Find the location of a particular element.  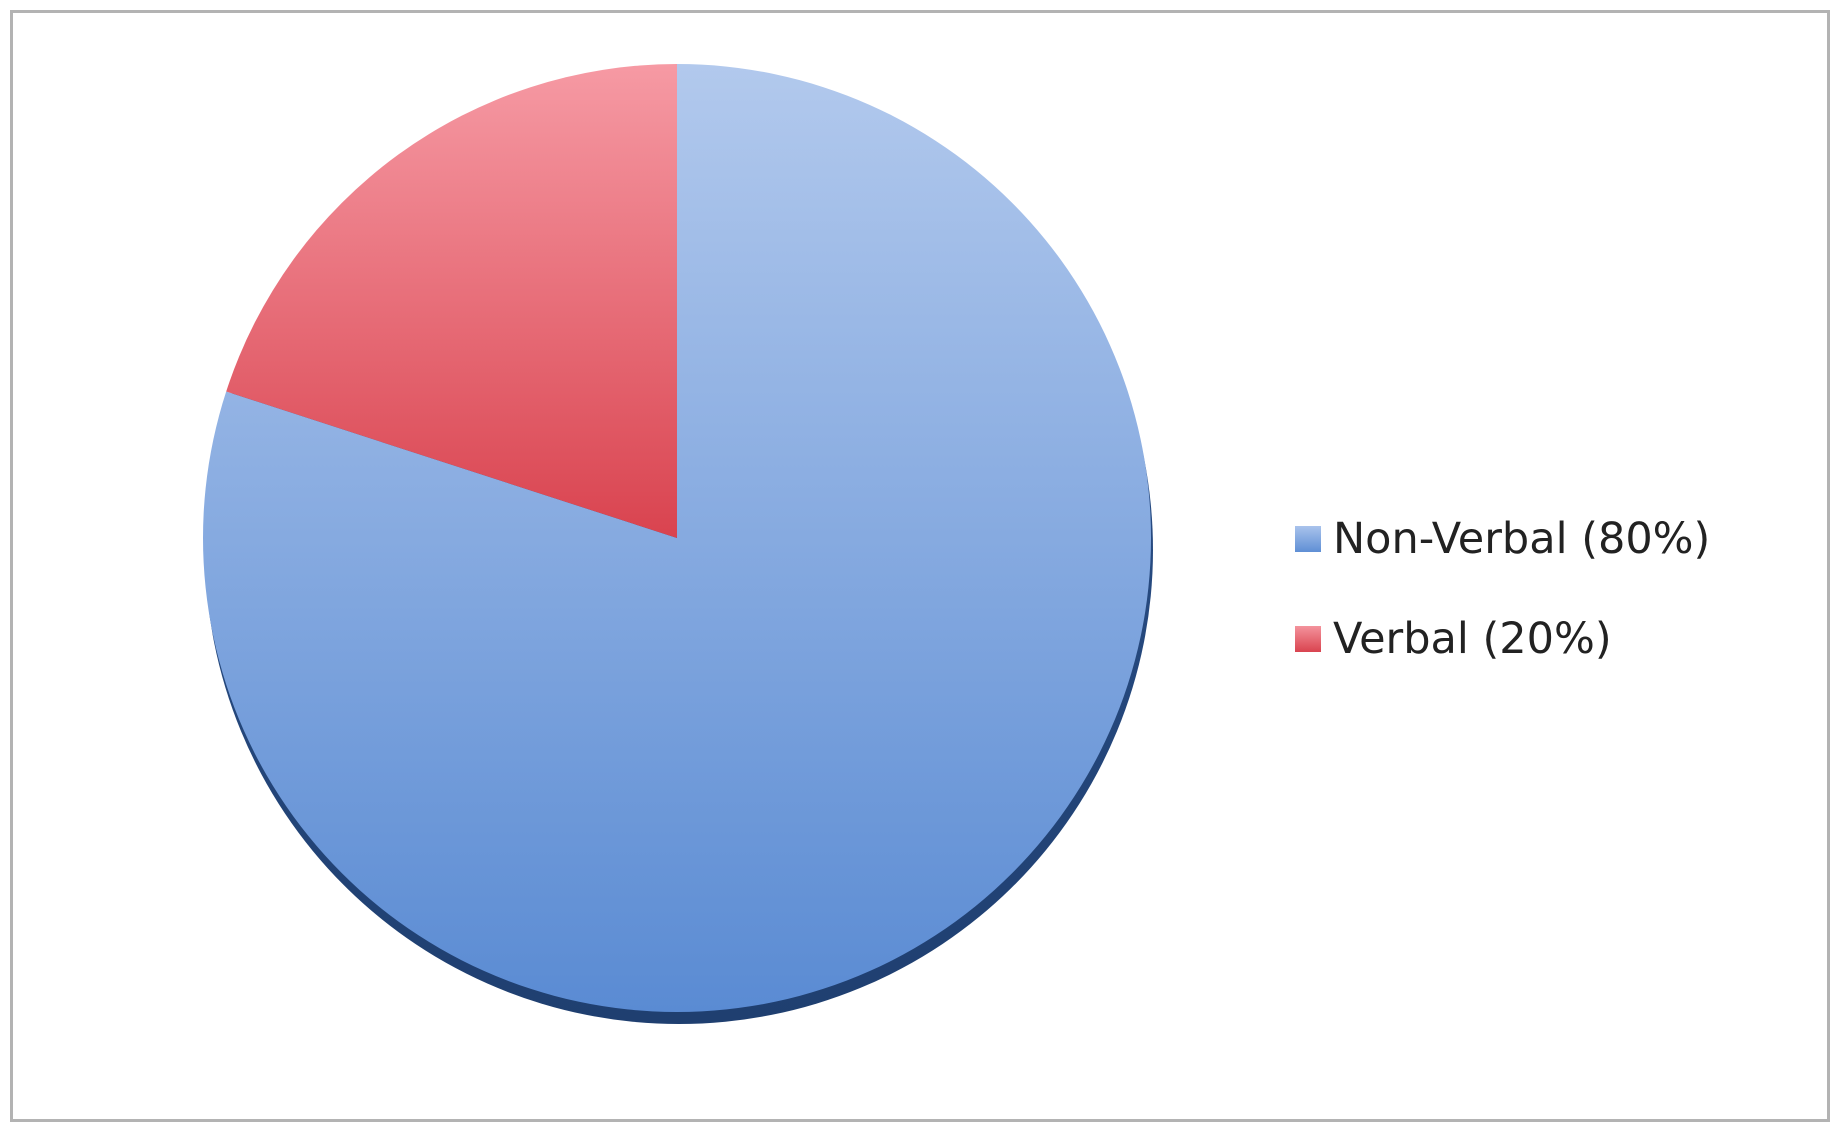

legend: Non-Verbal (80%) Verbal (20%) is located at coordinates (1502, 610).